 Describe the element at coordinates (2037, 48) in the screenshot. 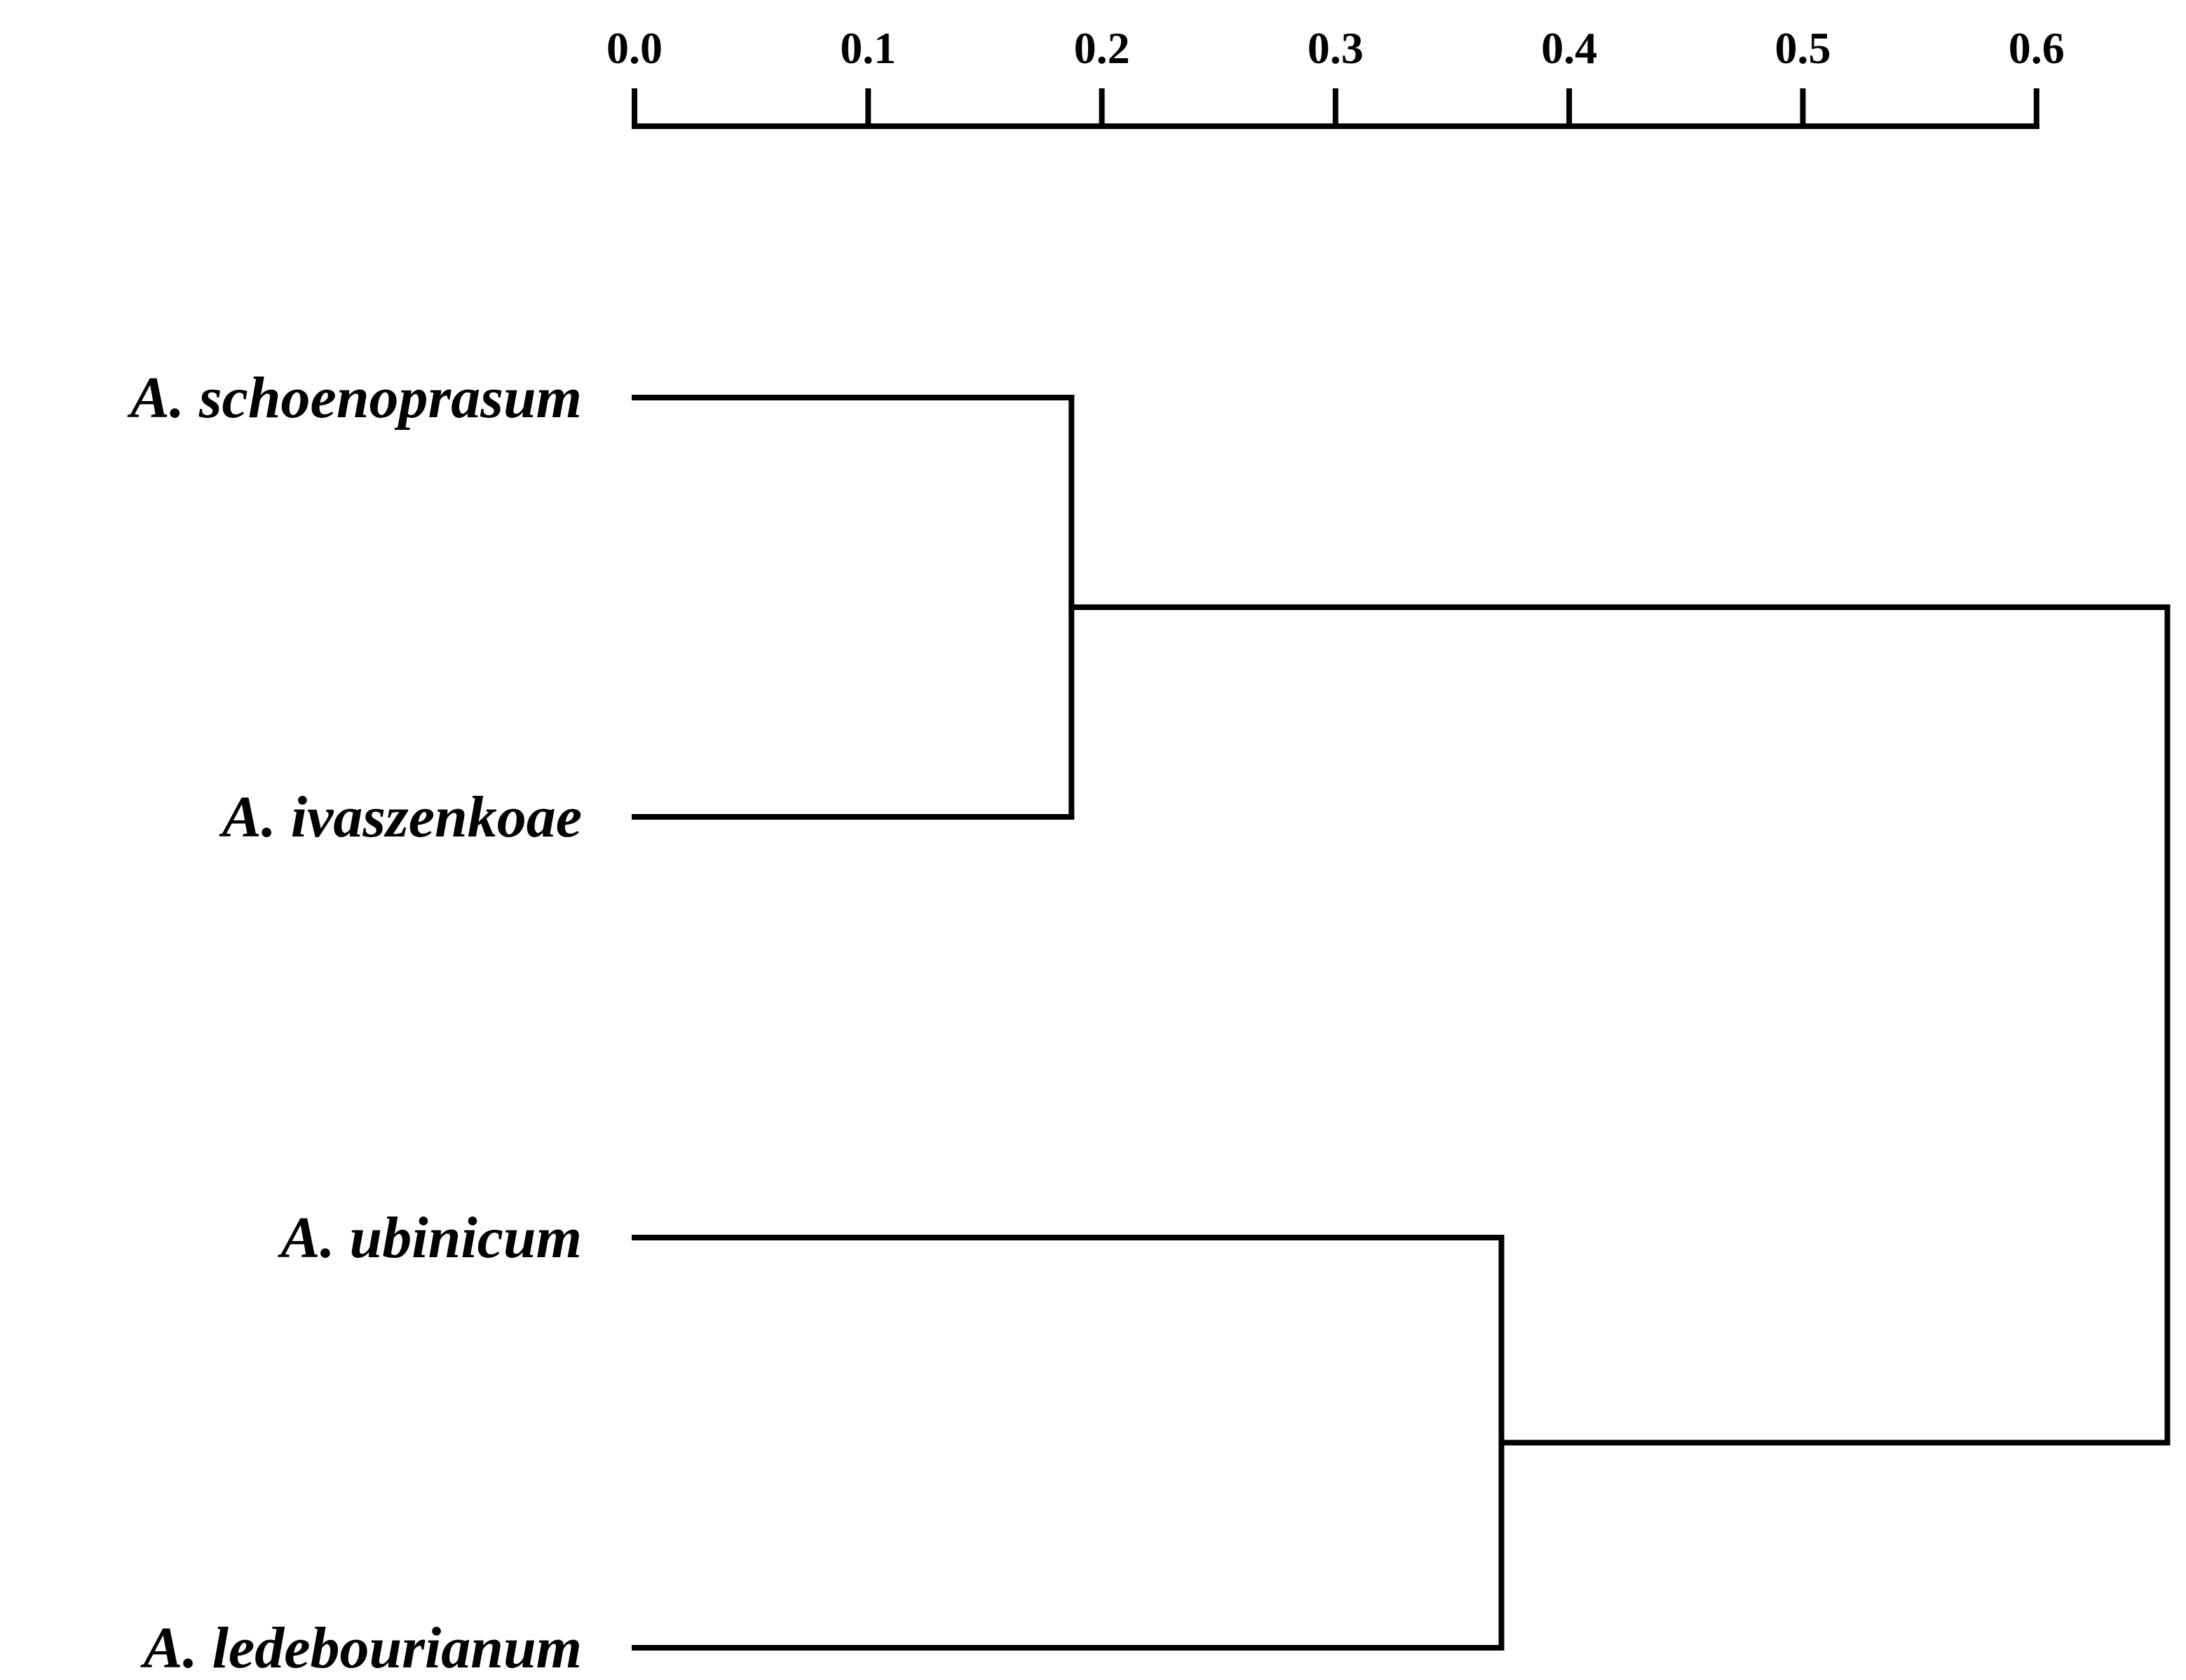

I see `axis-tick-label: 0.6` at that location.